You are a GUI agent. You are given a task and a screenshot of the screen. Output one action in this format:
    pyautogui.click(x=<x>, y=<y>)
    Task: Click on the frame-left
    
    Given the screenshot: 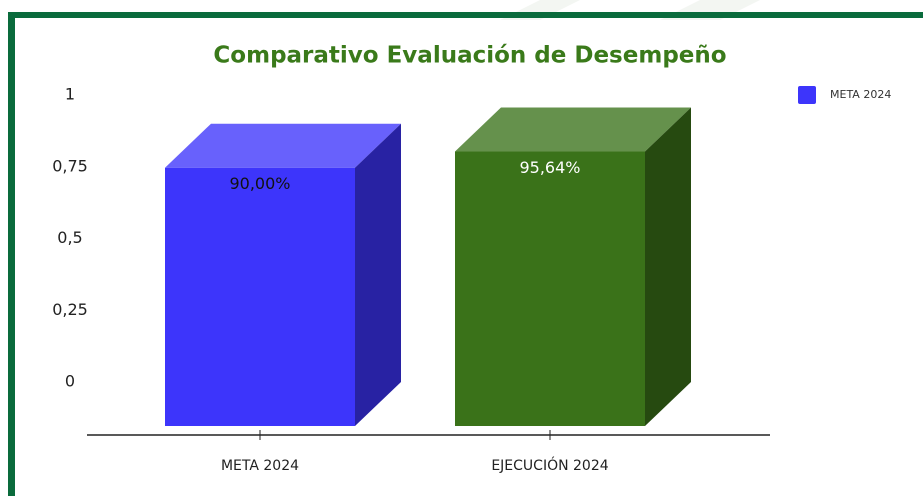 What is the action you would take?
    pyautogui.click(x=11, y=254)
    